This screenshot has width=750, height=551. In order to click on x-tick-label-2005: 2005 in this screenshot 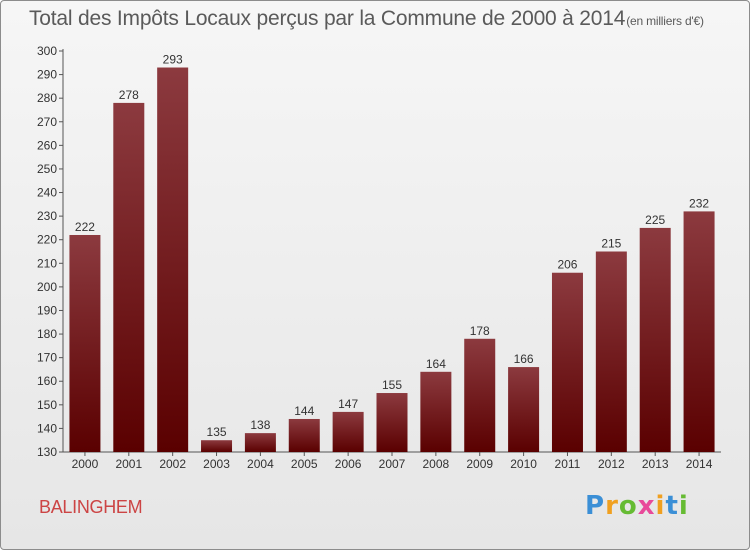, I will do `click(304, 464)`.